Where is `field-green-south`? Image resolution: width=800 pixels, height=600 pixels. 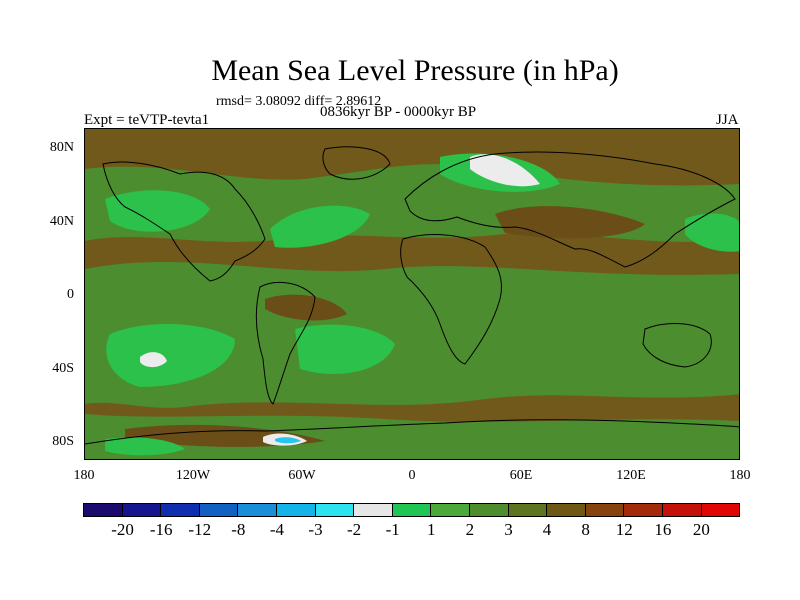
field-green-south is located at coordinates (412, 436).